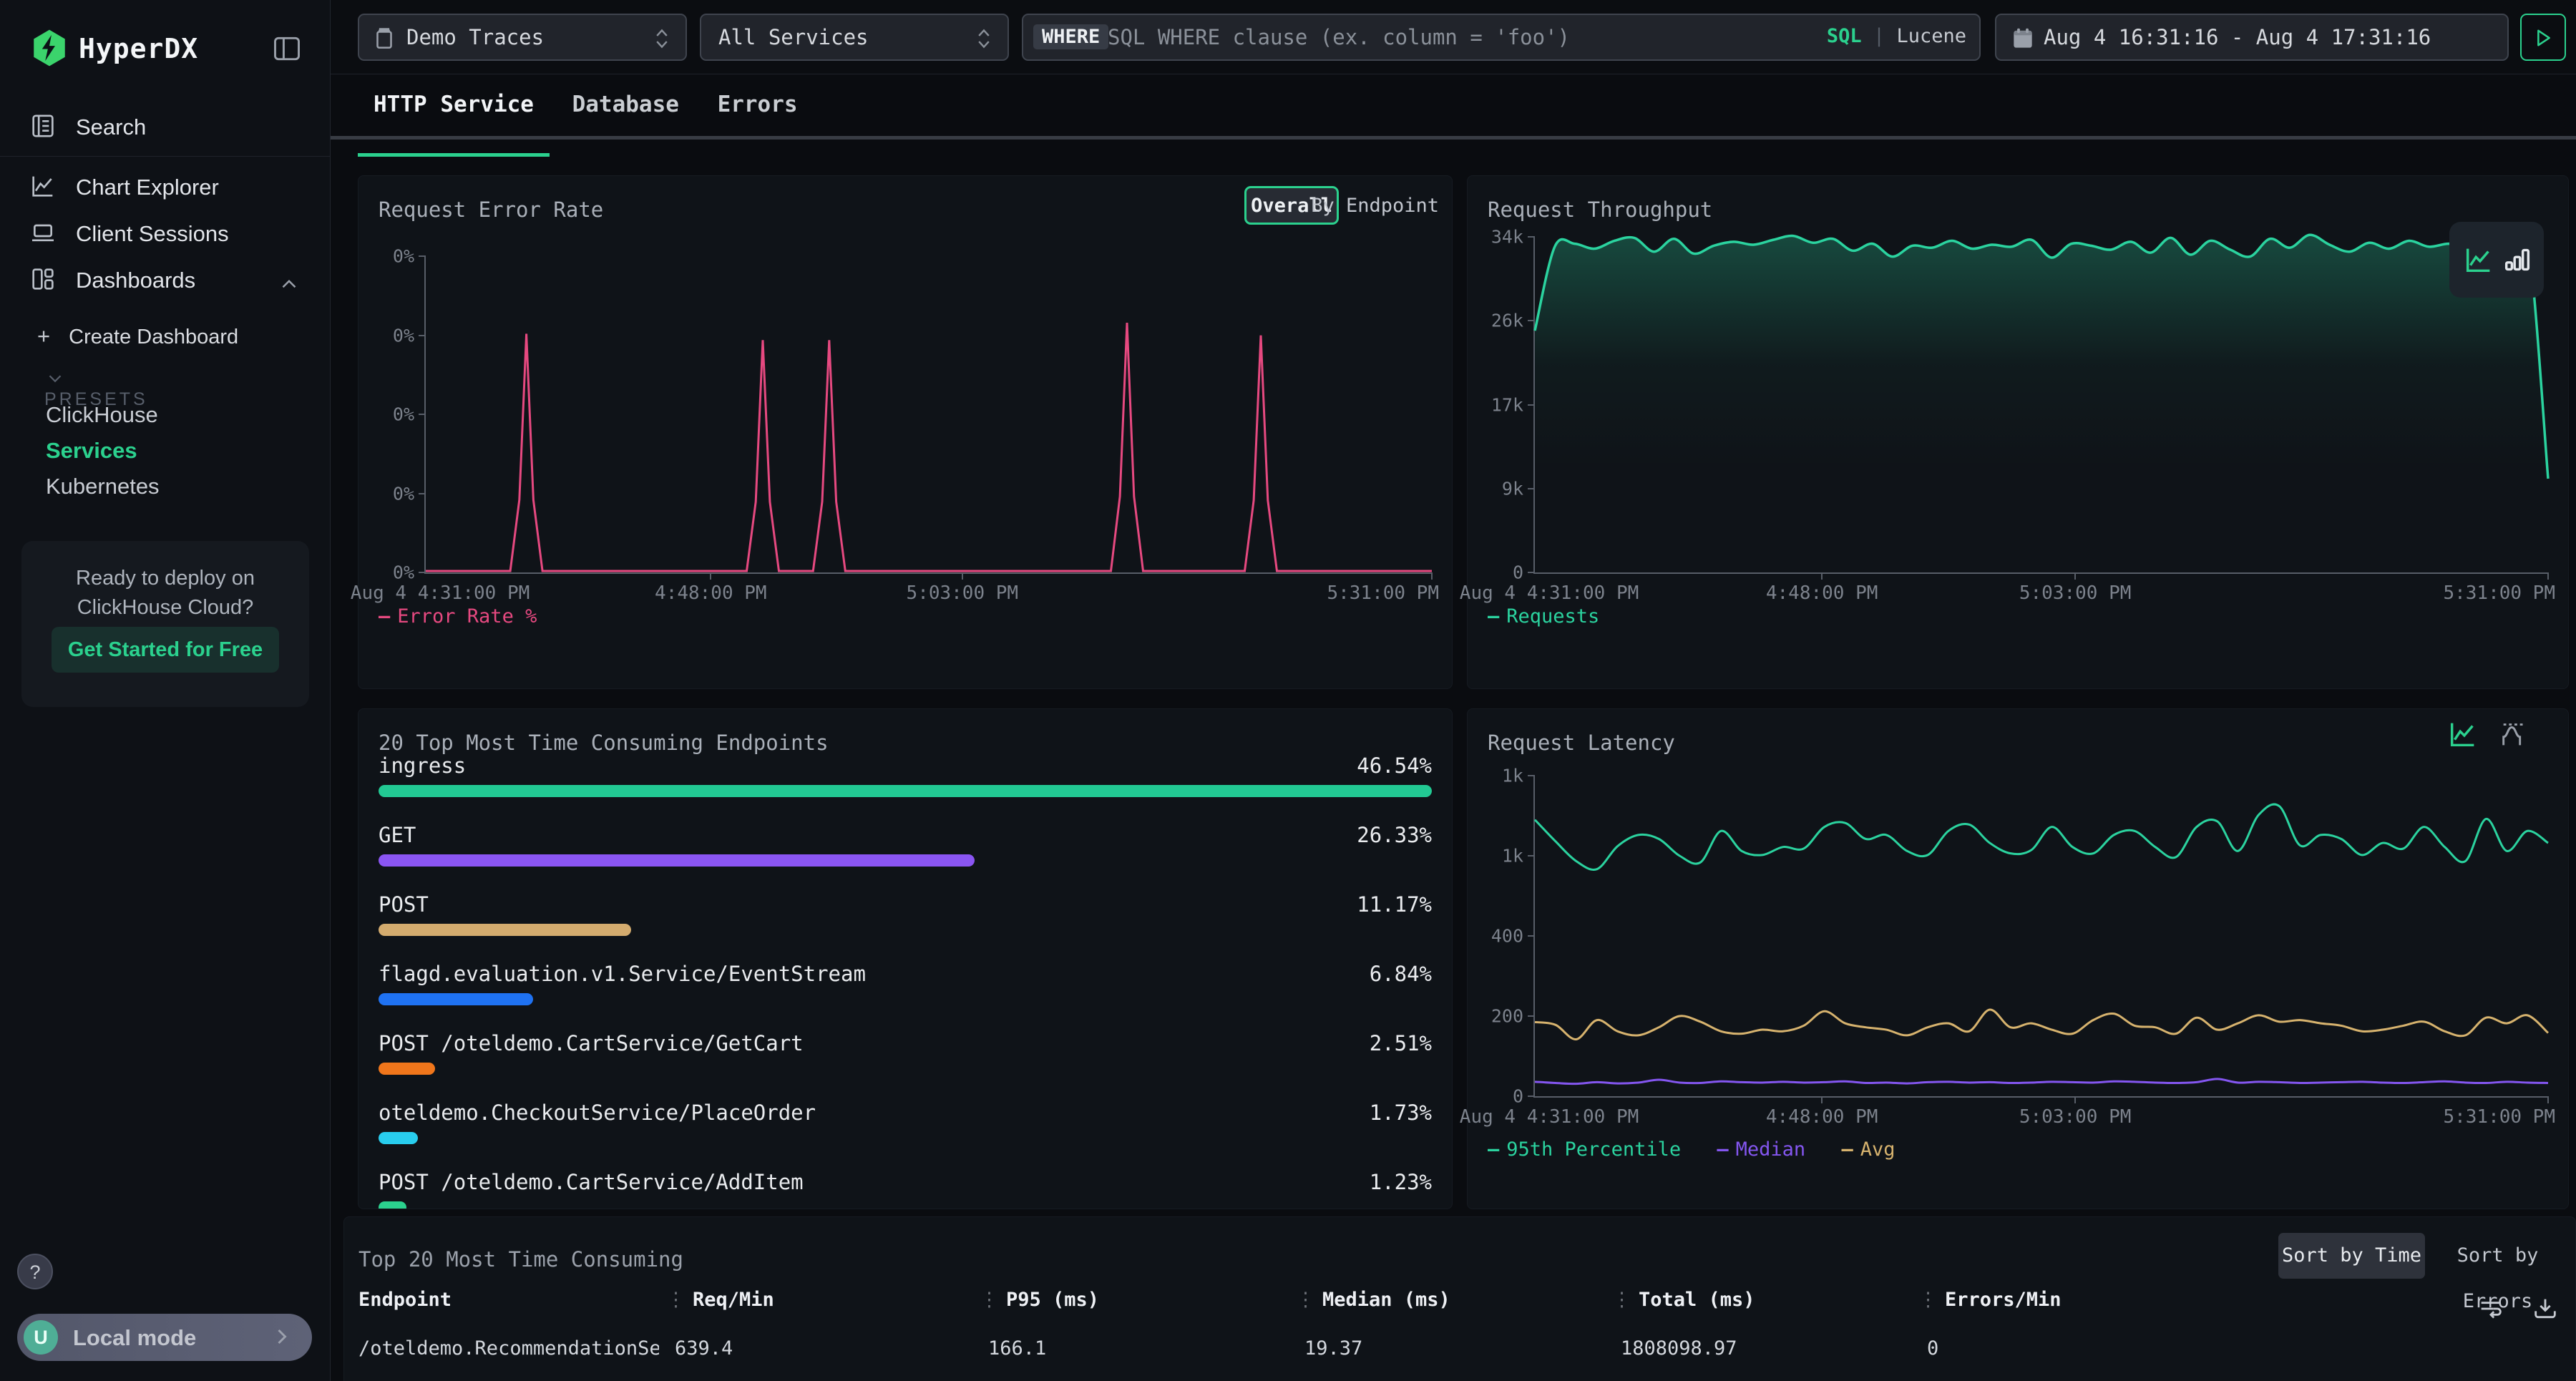 This screenshot has height=1381, width=2576. Describe the element at coordinates (1291, 205) in the screenshot. I see `overall-toggle-button: Overall` at that location.